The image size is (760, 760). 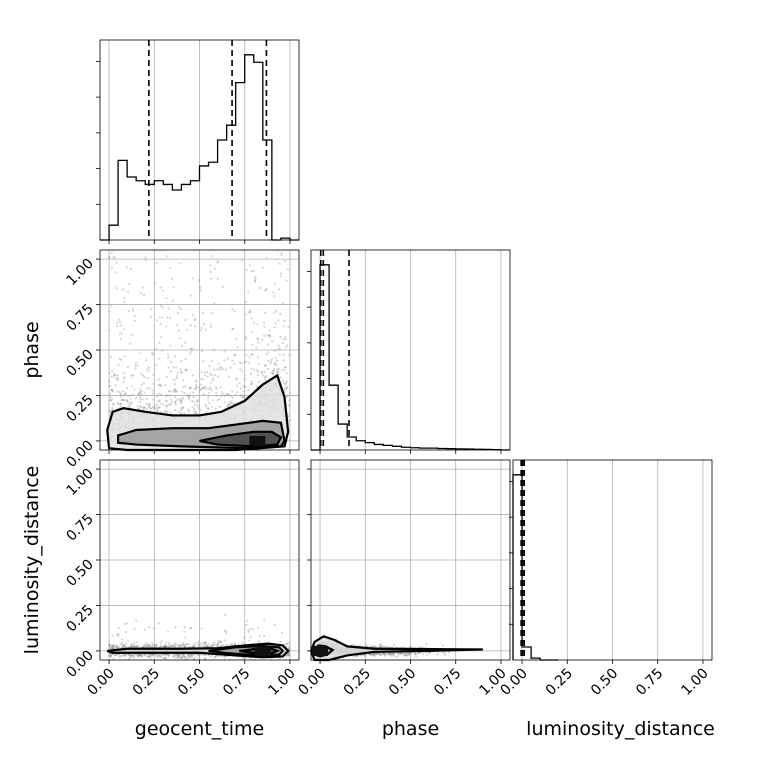 I want to click on y-tick-label: 1.00, so click(x=79, y=272).